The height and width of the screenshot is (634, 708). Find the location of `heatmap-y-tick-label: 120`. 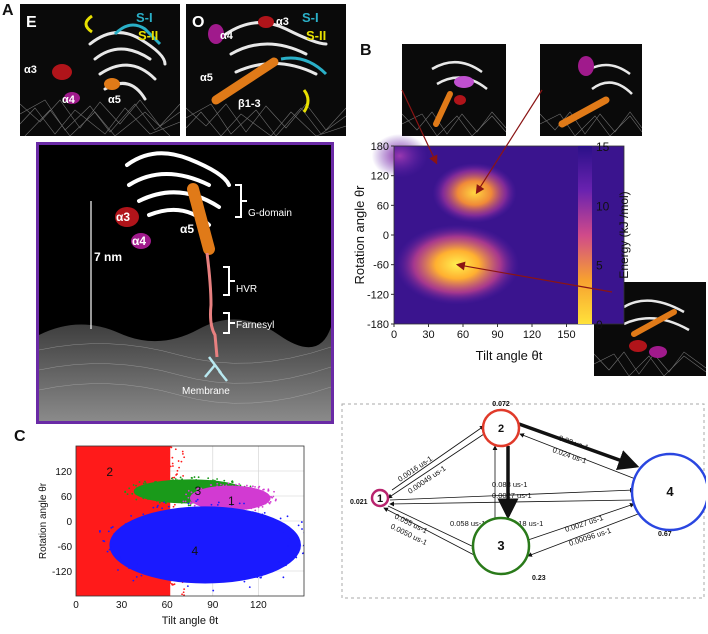

heatmap-y-tick-label: 120 is located at coordinates (380, 177).